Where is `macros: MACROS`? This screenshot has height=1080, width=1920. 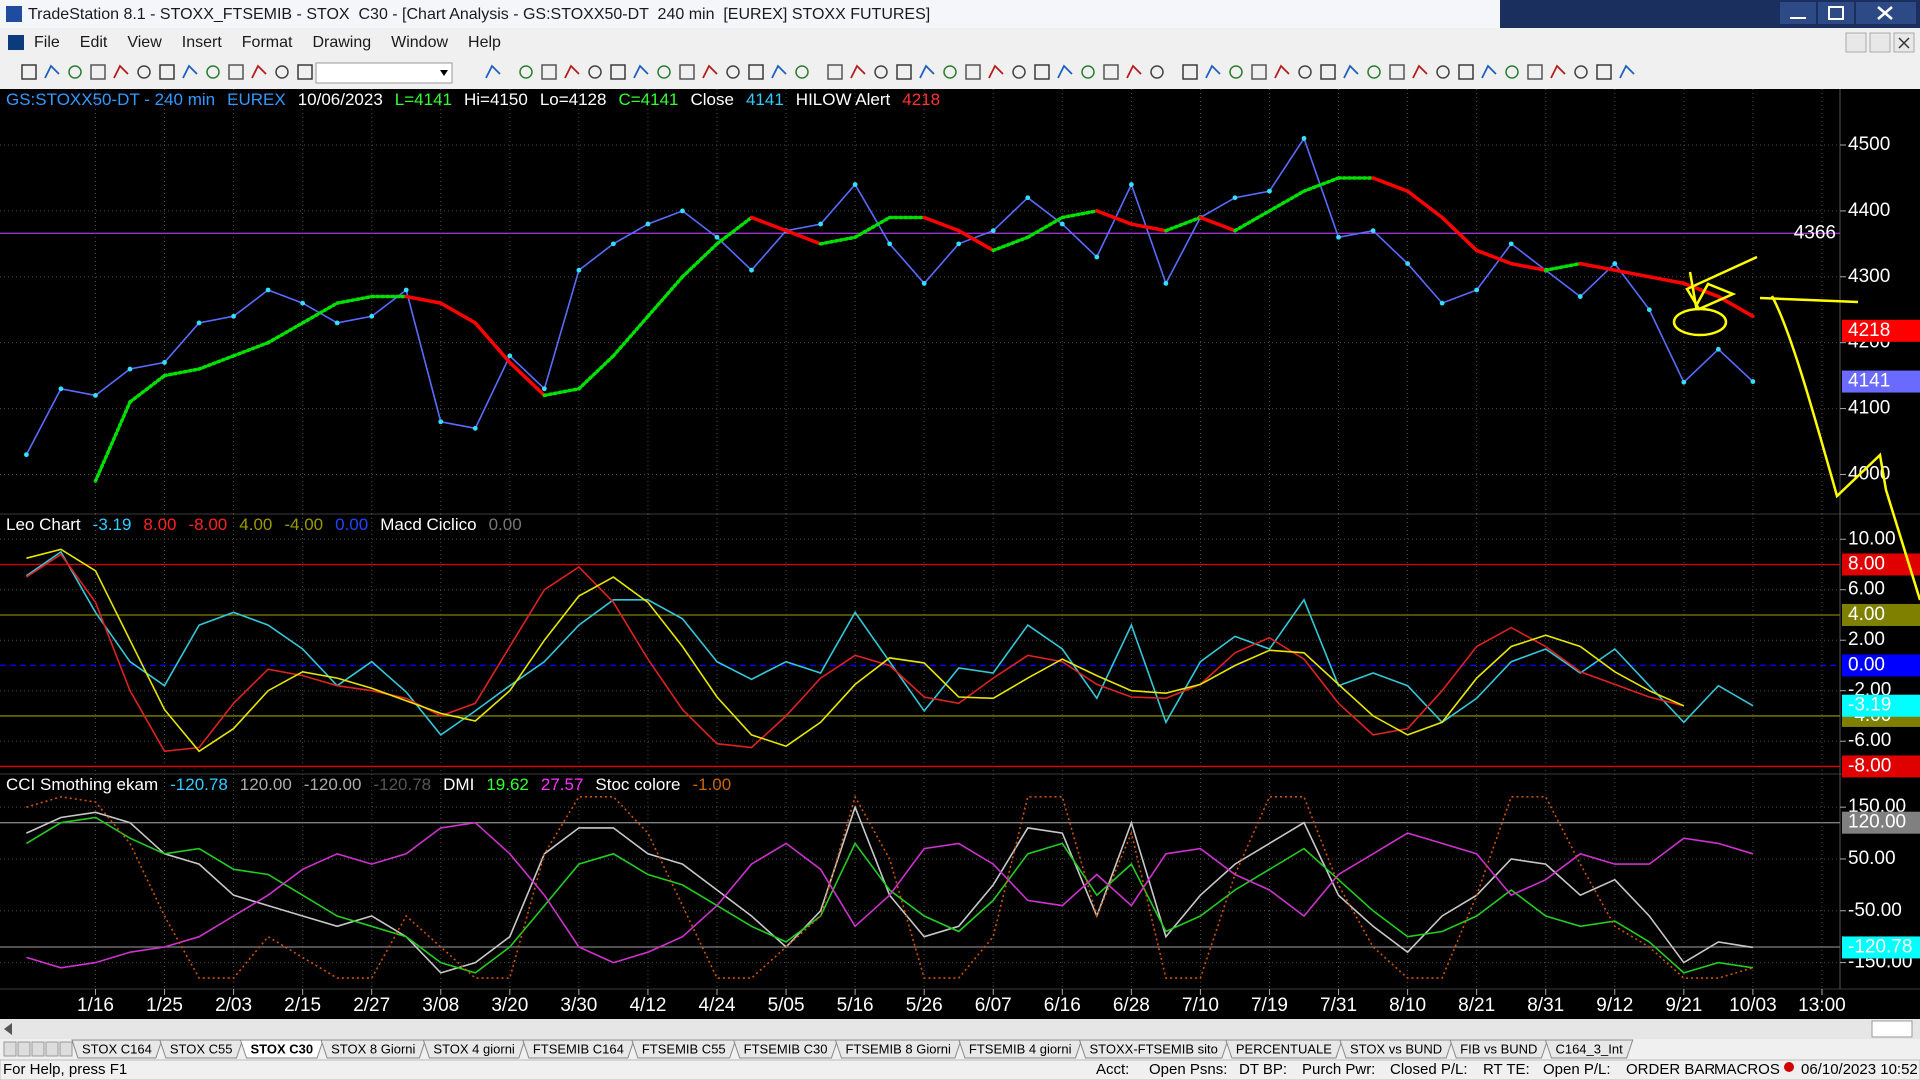 macros: MACROS is located at coordinates (1747, 1069).